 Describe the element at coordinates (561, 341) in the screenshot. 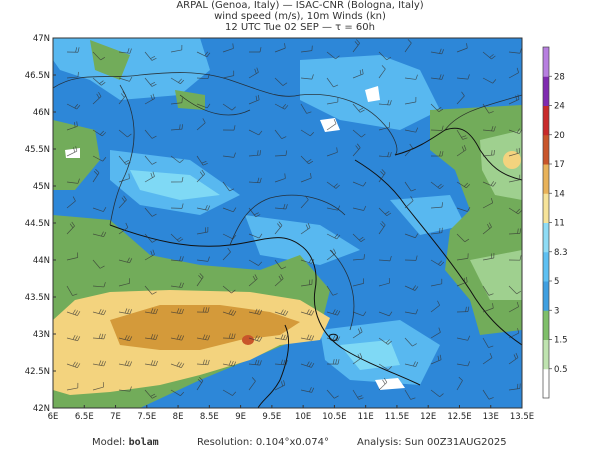

I see `colorbar-label: 1.5` at that location.